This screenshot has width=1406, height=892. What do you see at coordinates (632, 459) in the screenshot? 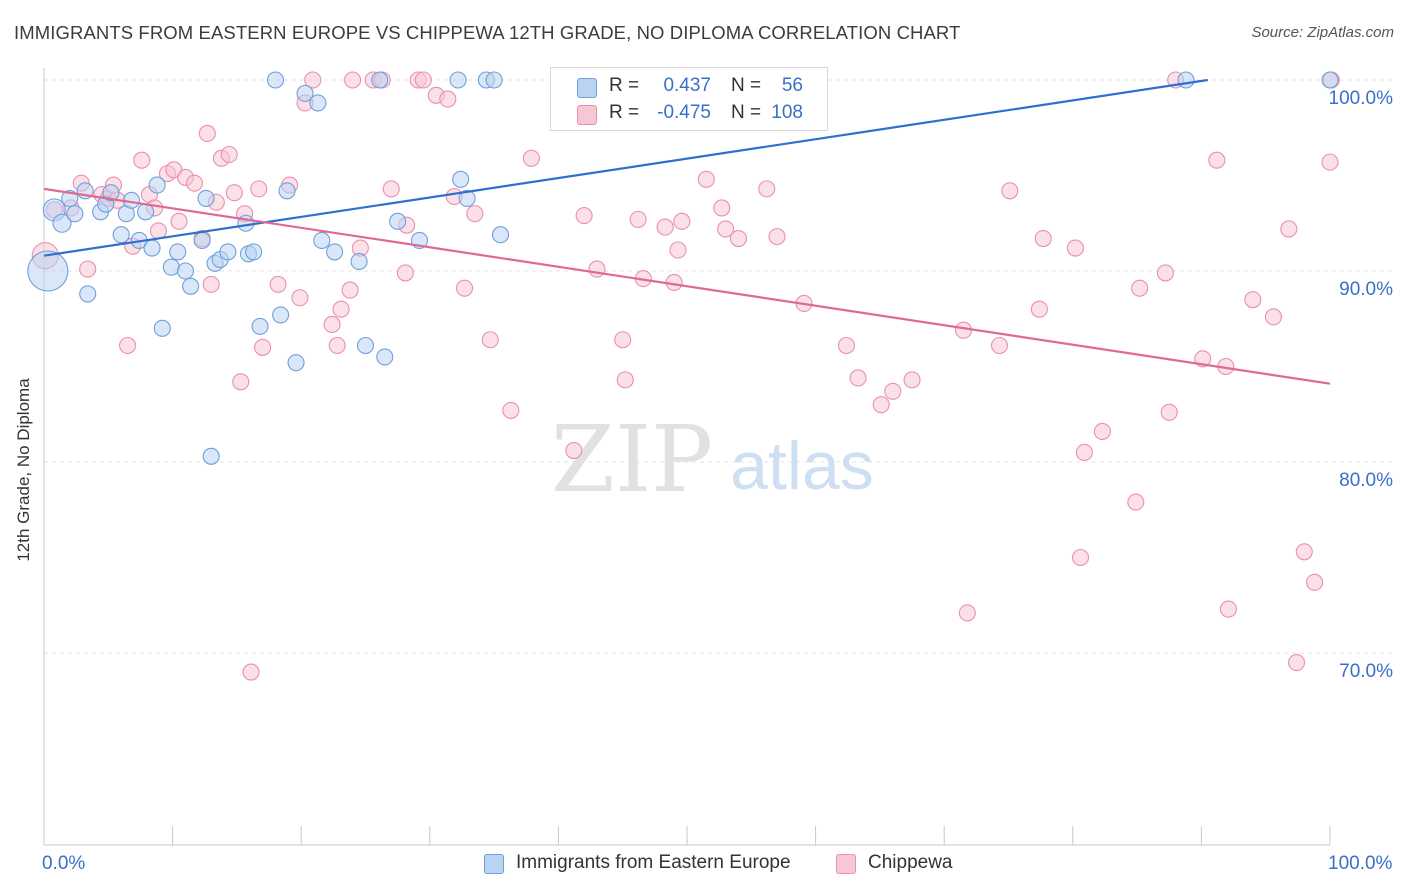
I see `watermark-zip: ZIP` at bounding box center [632, 459].